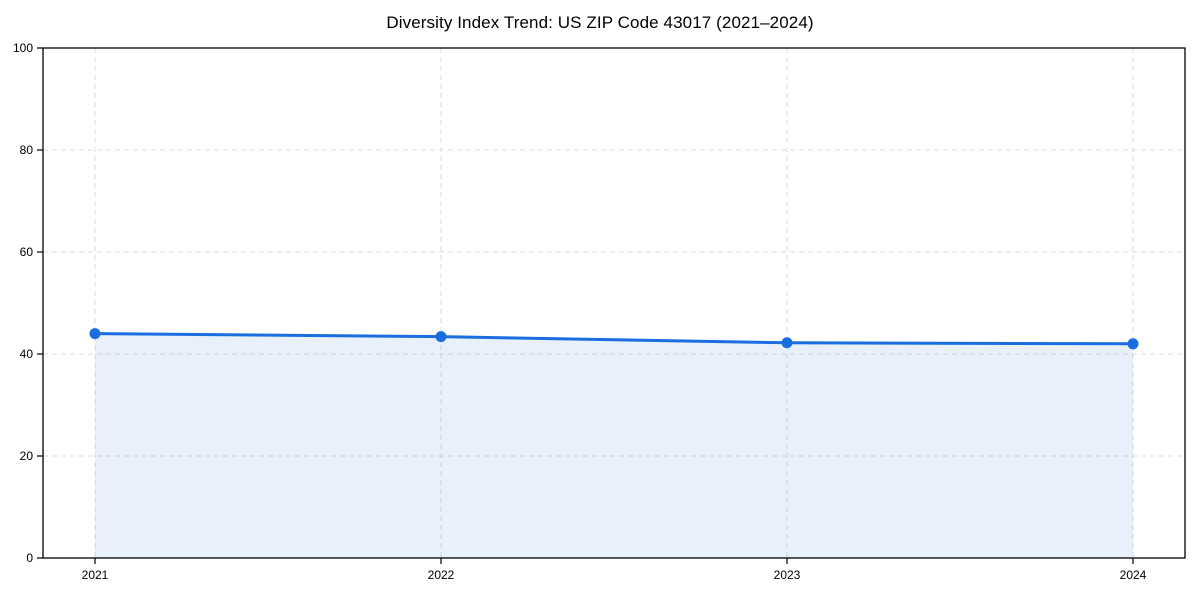  What do you see at coordinates (787, 575) in the screenshot?
I see `x-tick-label-2023: 2023` at bounding box center [787, 575].